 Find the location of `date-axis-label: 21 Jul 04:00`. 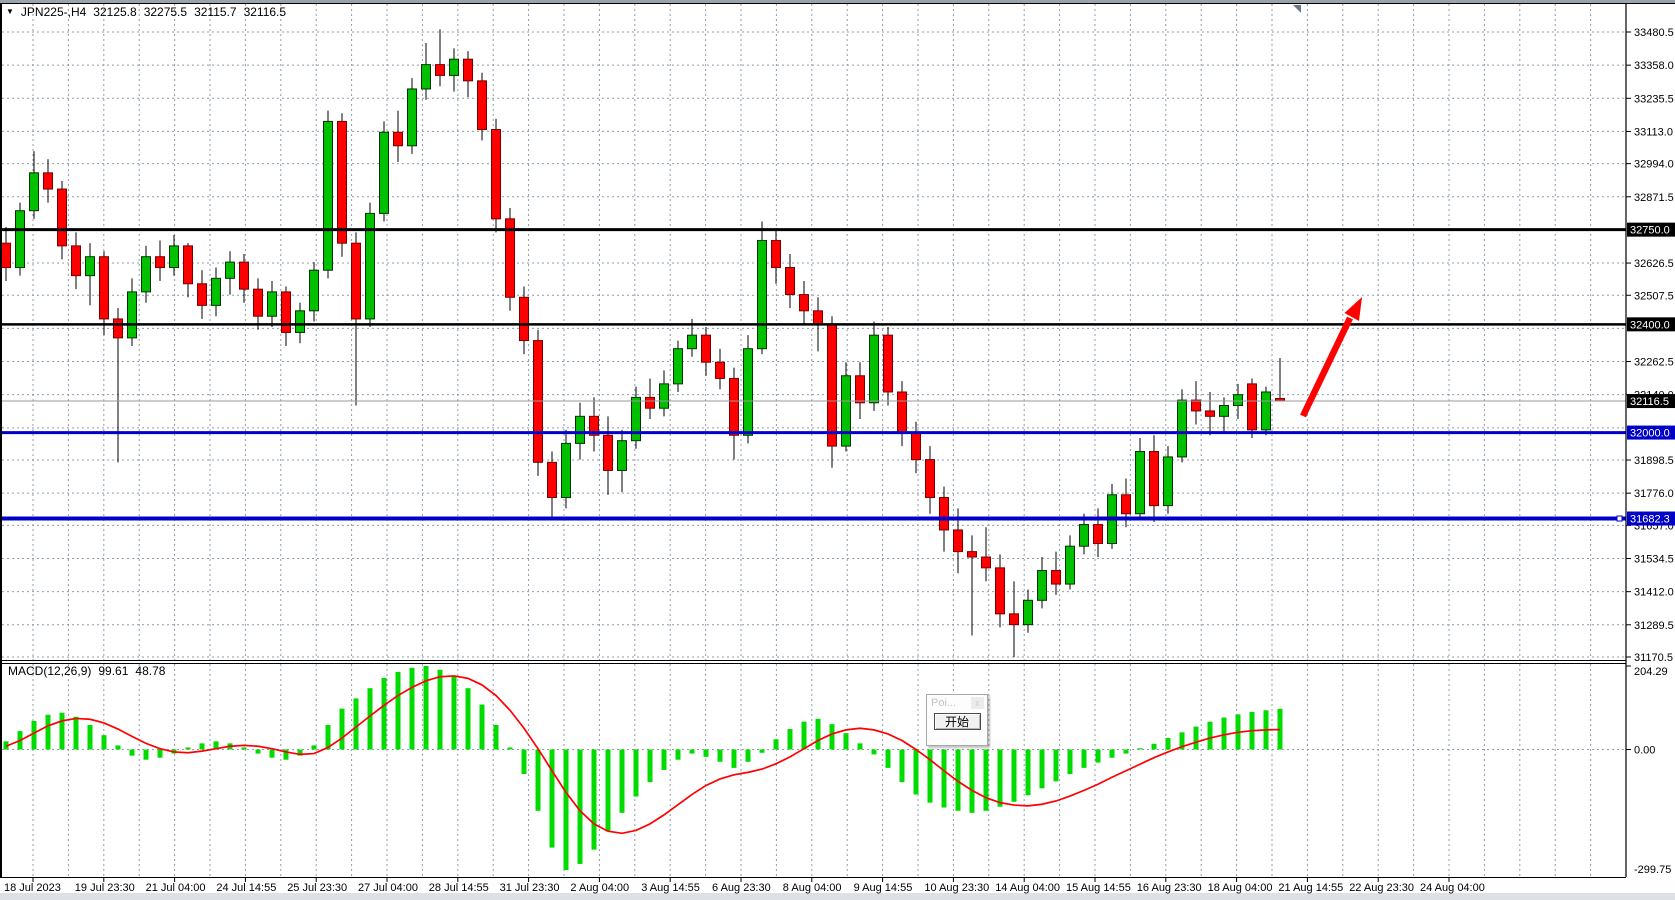

date-axis-label: 21 Jul 04:00 is located at coordinates (176, 888).